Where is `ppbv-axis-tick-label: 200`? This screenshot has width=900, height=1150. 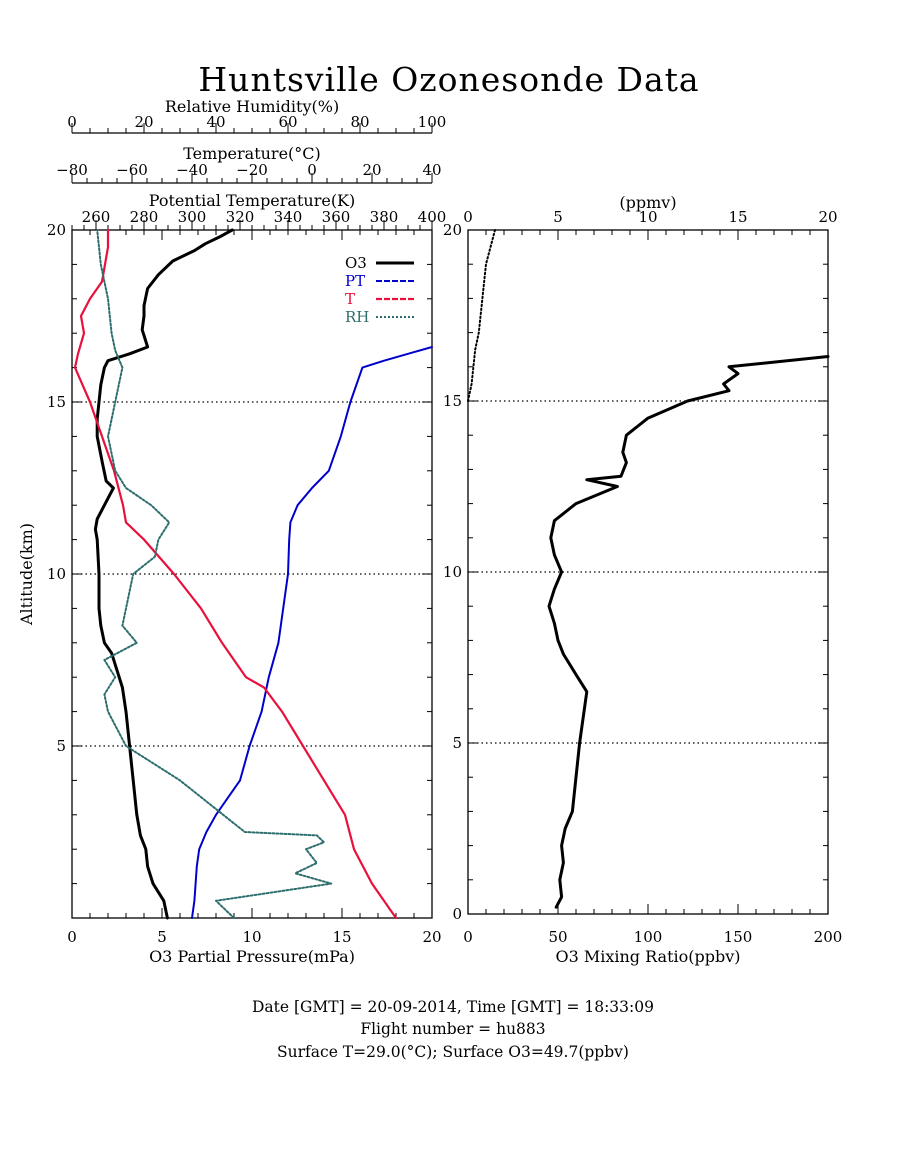
ppbv-axis-tick-label: 200 is located at coordinates (828, 937).